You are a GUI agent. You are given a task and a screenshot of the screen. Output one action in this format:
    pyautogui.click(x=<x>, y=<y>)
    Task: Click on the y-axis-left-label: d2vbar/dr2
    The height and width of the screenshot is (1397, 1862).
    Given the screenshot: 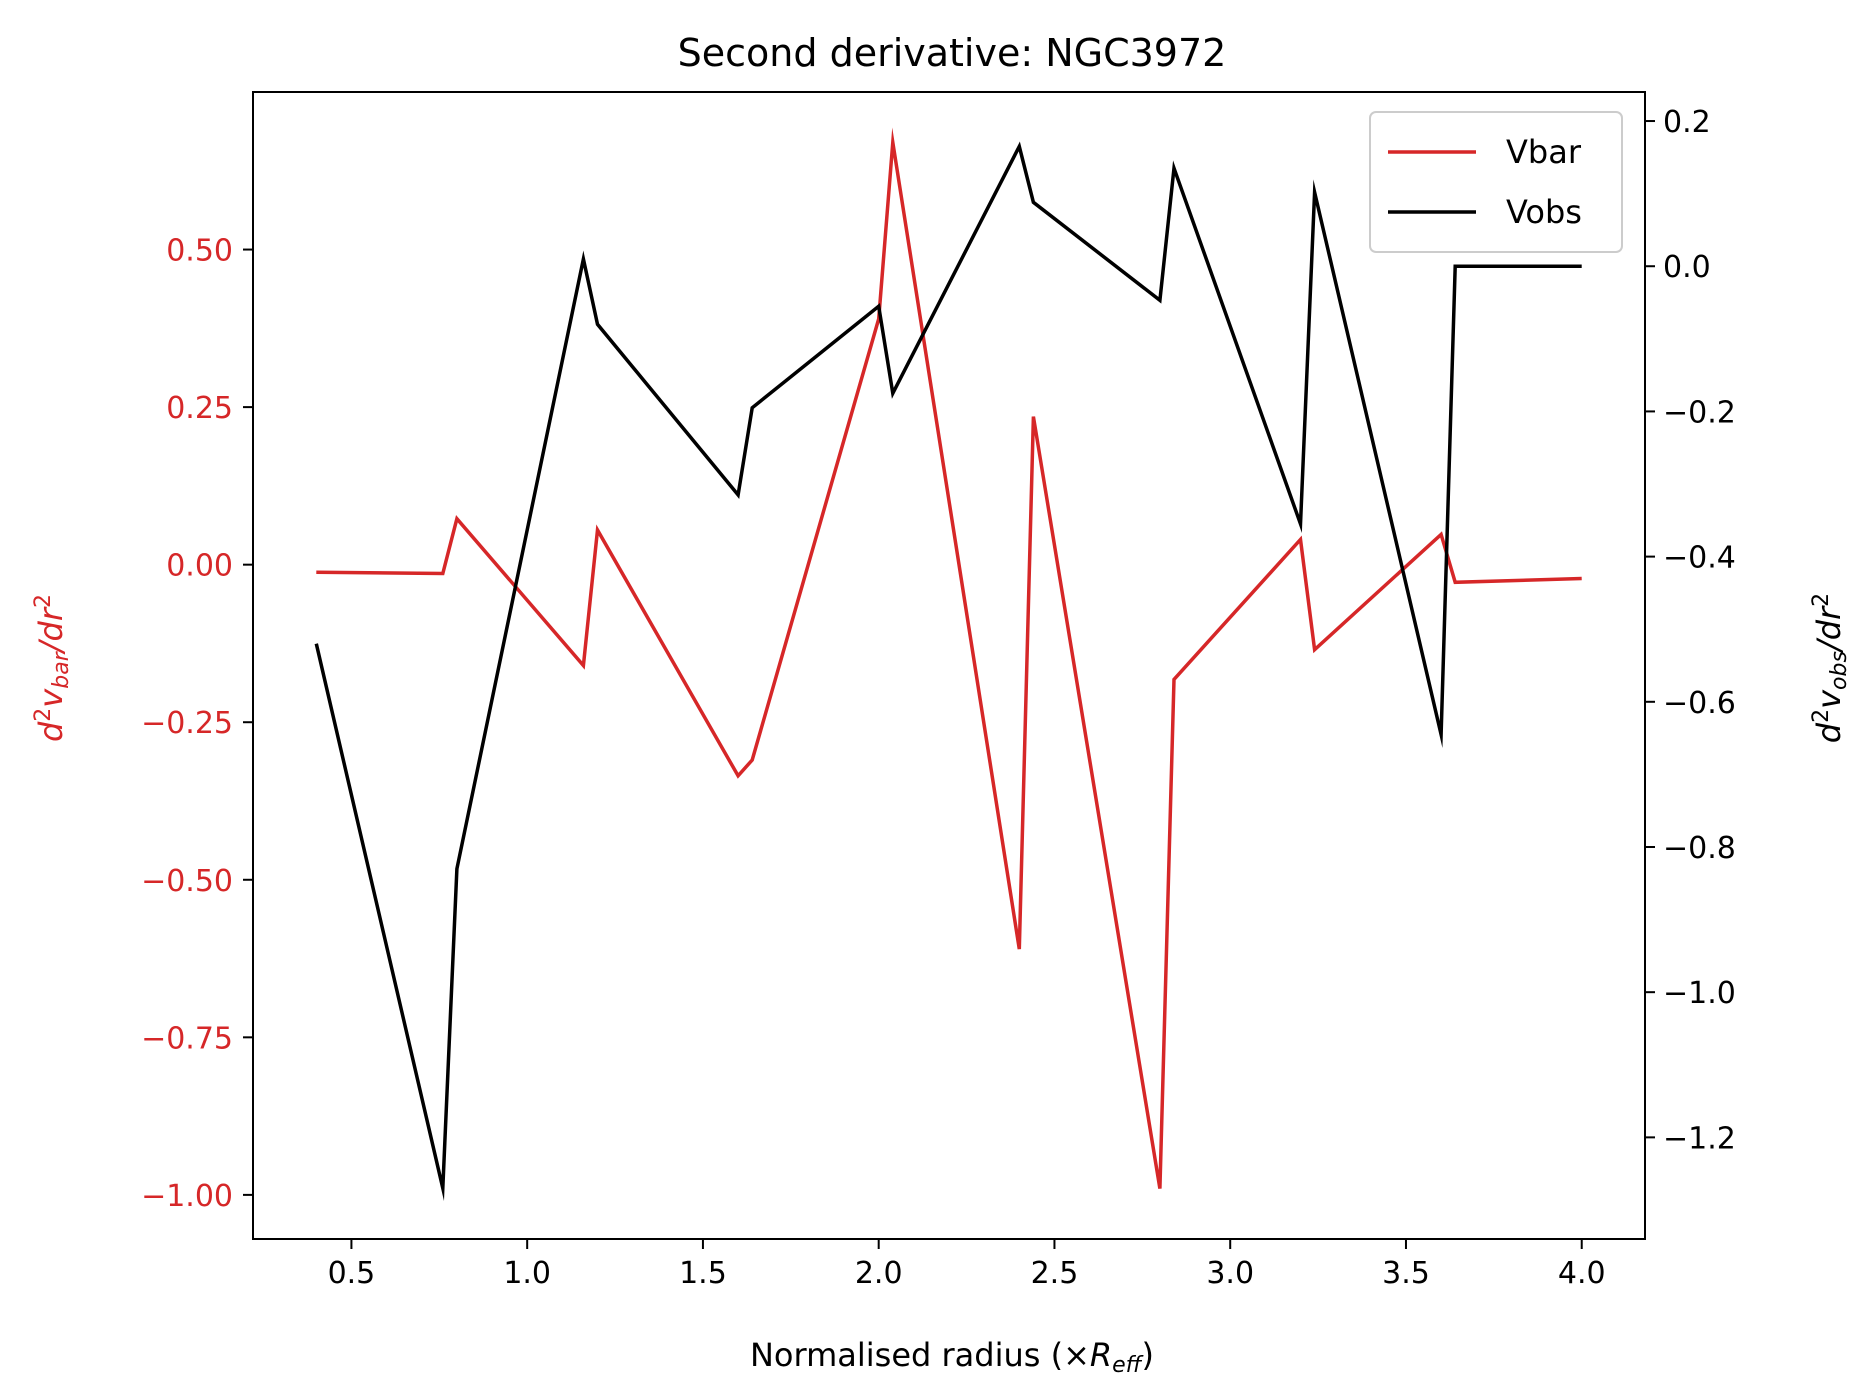 What is the action you would take?
    pyautogui.click(x=52, y=668)
    